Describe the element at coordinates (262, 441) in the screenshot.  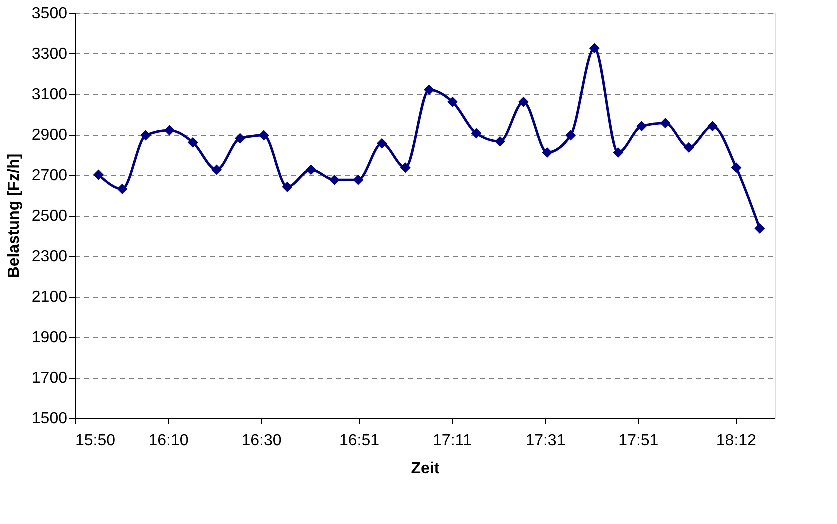
I see `x-tick-label: 16:30` at that location.